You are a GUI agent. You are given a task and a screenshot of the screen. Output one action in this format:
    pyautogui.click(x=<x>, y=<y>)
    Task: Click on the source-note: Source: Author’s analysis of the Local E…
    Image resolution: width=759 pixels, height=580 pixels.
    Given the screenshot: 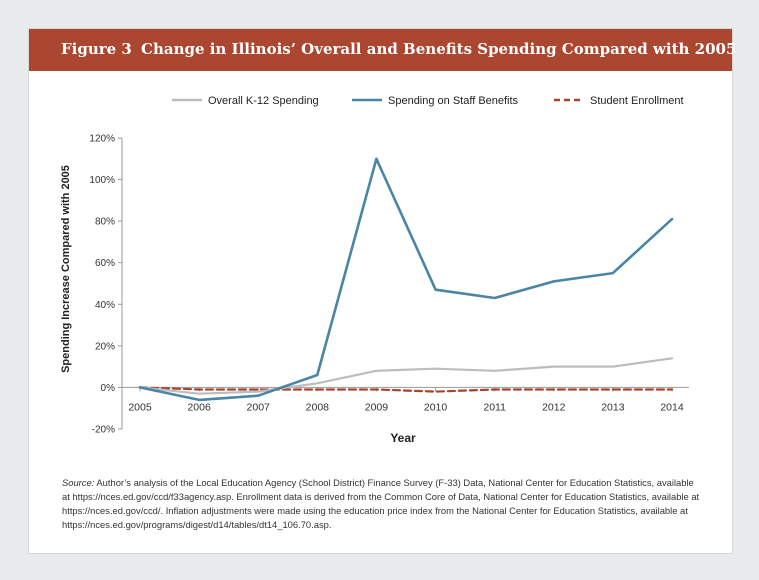 What is the action you would take?
    pyautogui.click(x=382, y=504)
    